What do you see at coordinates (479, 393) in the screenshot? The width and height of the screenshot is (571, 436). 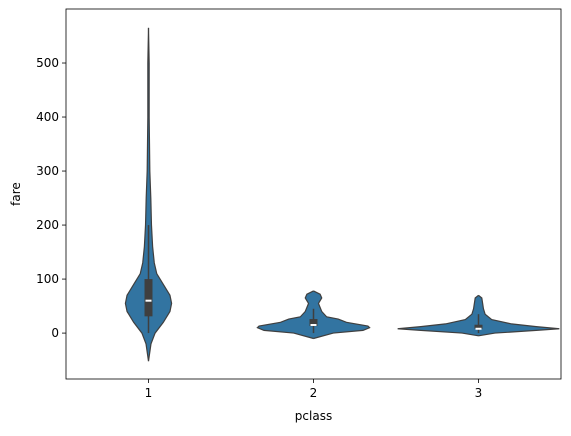 I see `x-tick-label: 3` at bounding box center [479, 393].